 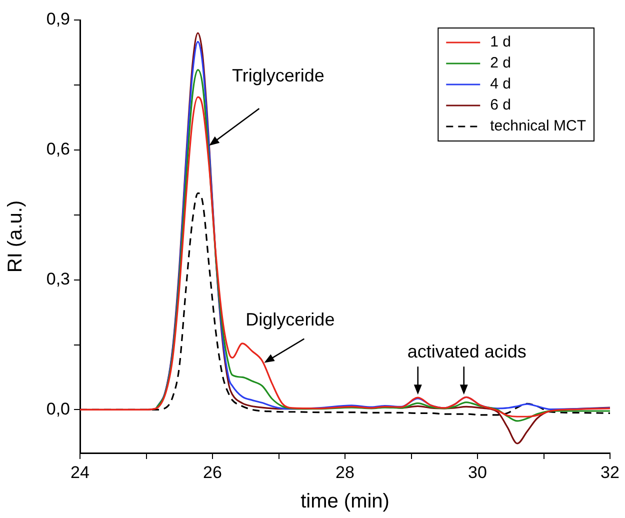 I want to click on x-tick-label: 26, so click(x=212, y=472).